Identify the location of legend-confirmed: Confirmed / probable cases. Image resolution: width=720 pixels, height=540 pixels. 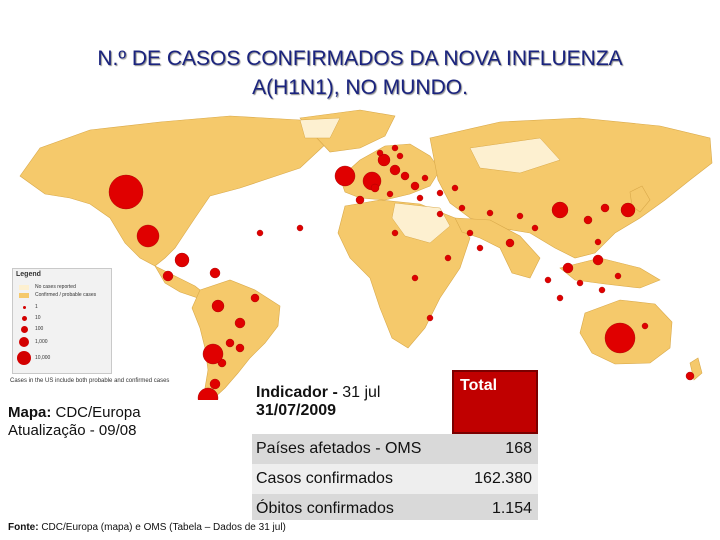
(66, 295).